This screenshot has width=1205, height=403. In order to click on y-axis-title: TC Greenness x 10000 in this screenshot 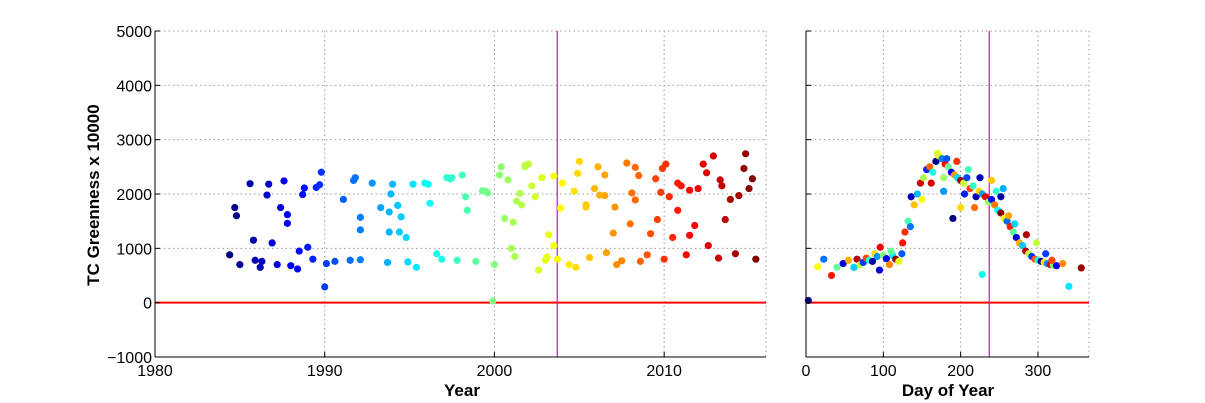, I will do `click(93, 194)`.